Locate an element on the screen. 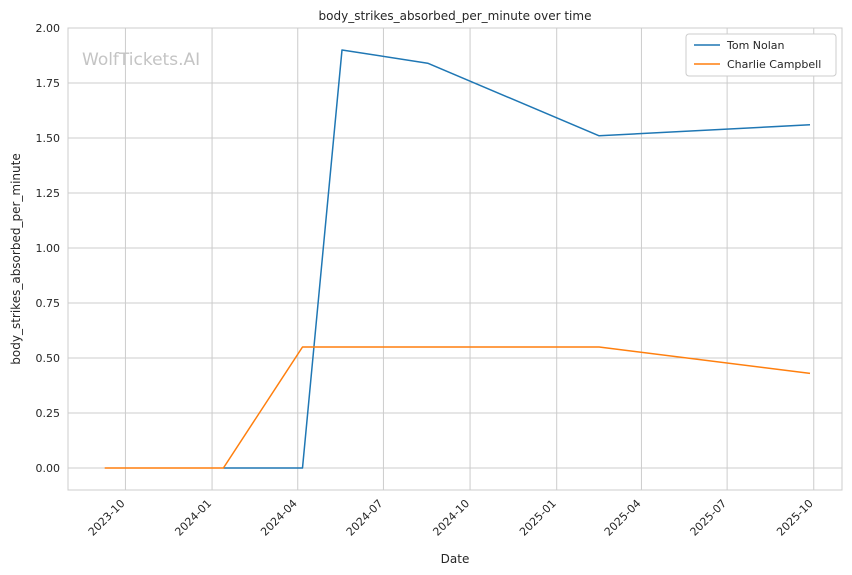 Image resolution: width=852 pixels, height=575 pixels. x-tick-label: 2024-10 is located at coordinates (451, 518).